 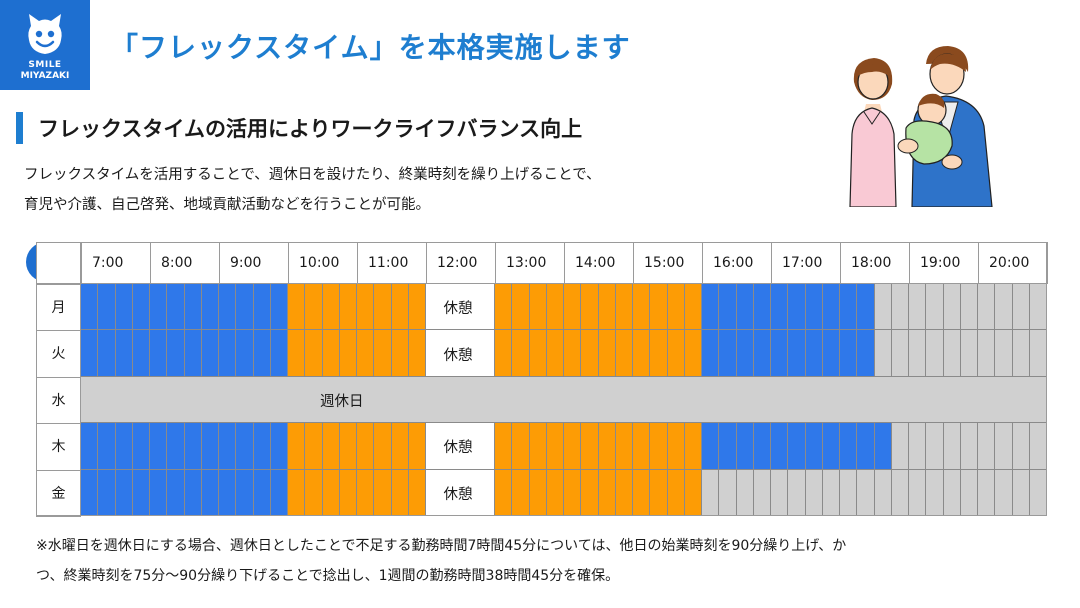 I want to click on time-label: 16:00, so click(x=737, y=263).